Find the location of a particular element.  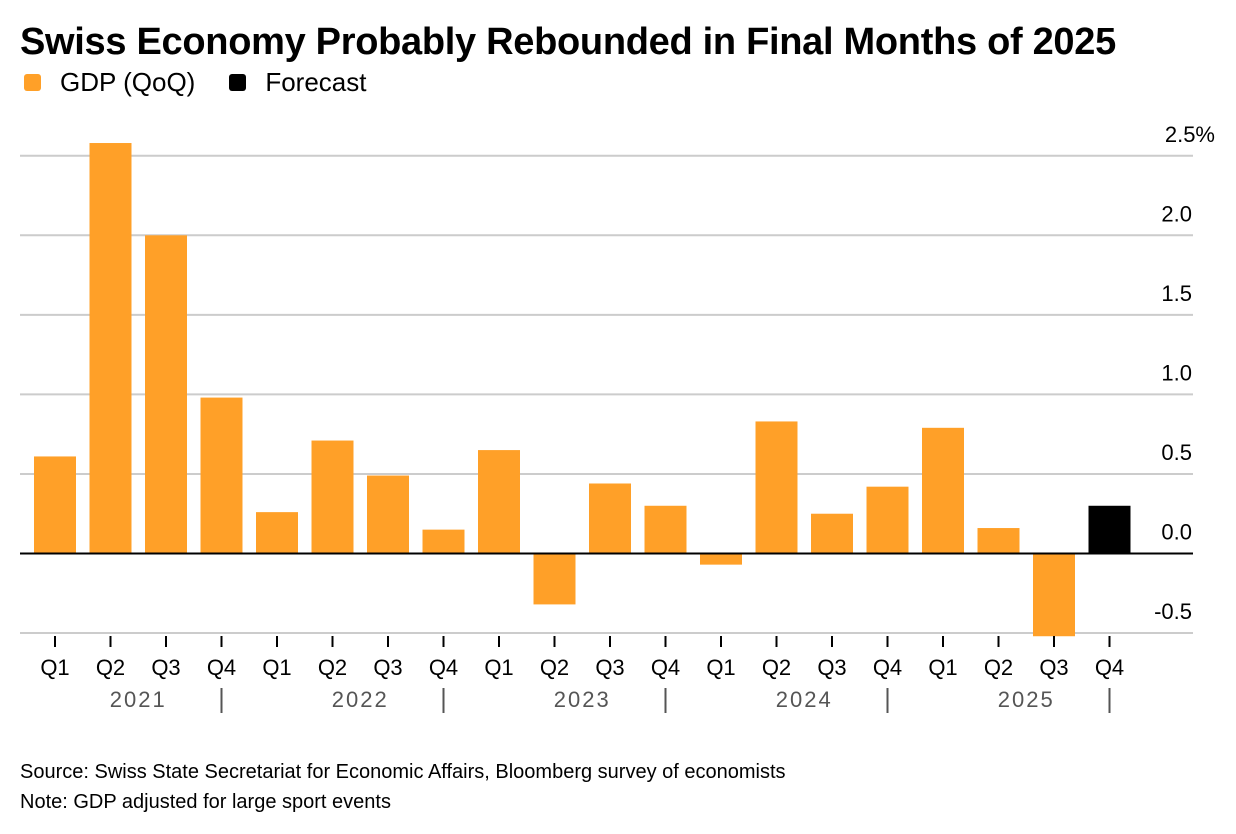

year-label: 2024 is located at coordinates (804, 699).